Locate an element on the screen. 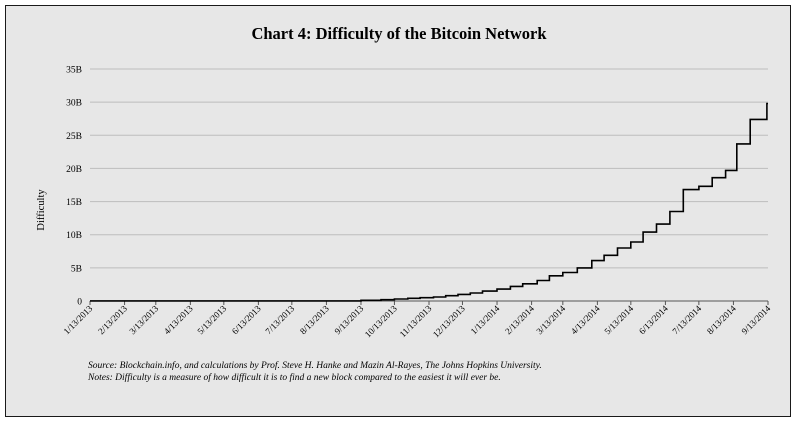 This screenshot has height=426, width=800. x-tick-label: 3/13/2013 is located at coordinates (143, 319).